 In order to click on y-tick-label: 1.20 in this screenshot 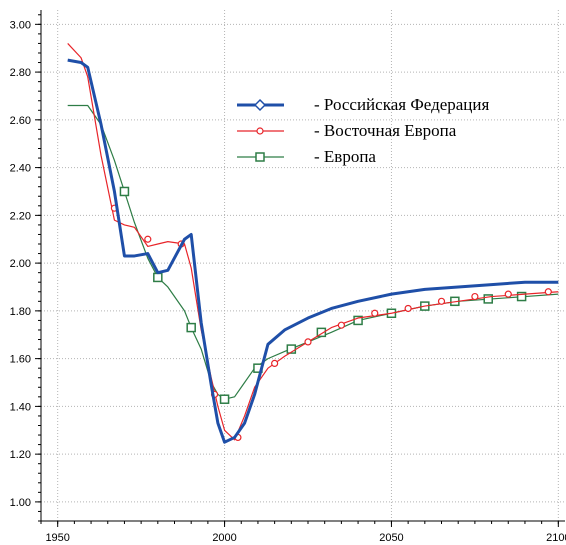, I will do `click(20, 455)`.